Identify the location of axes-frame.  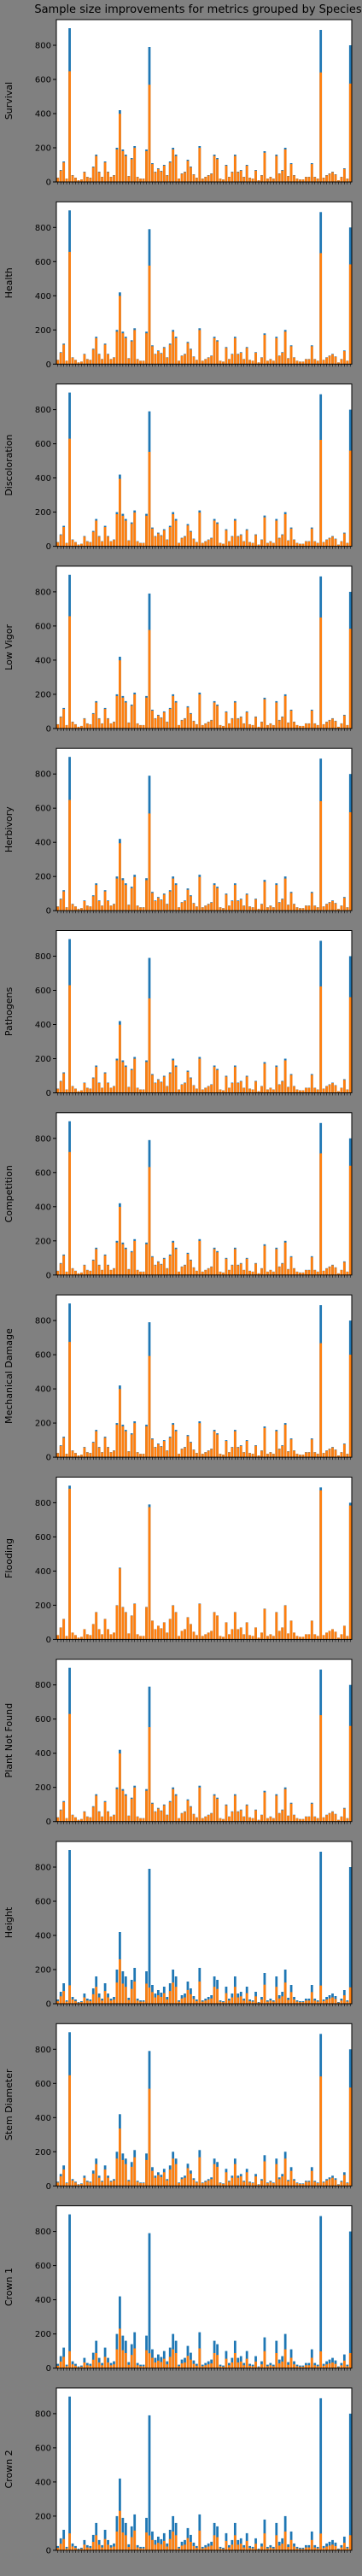
(204, 1376).